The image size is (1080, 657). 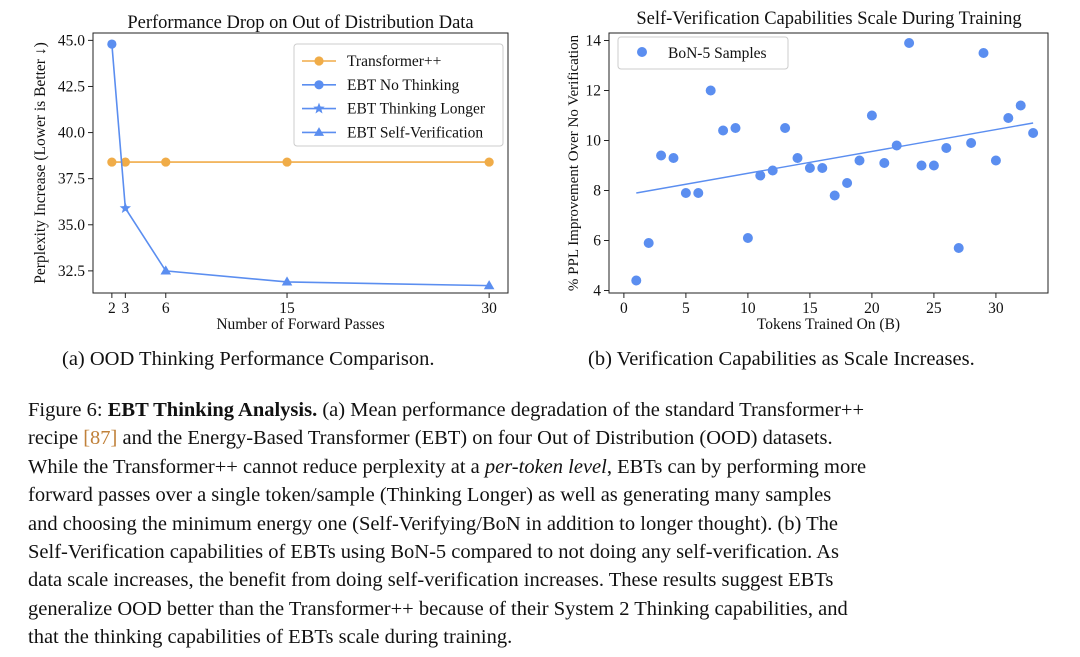 What do you see at coordinates (594, 91) in the screenshot?
I see `y-tick-label: 12` at bounding box center [594, 91].